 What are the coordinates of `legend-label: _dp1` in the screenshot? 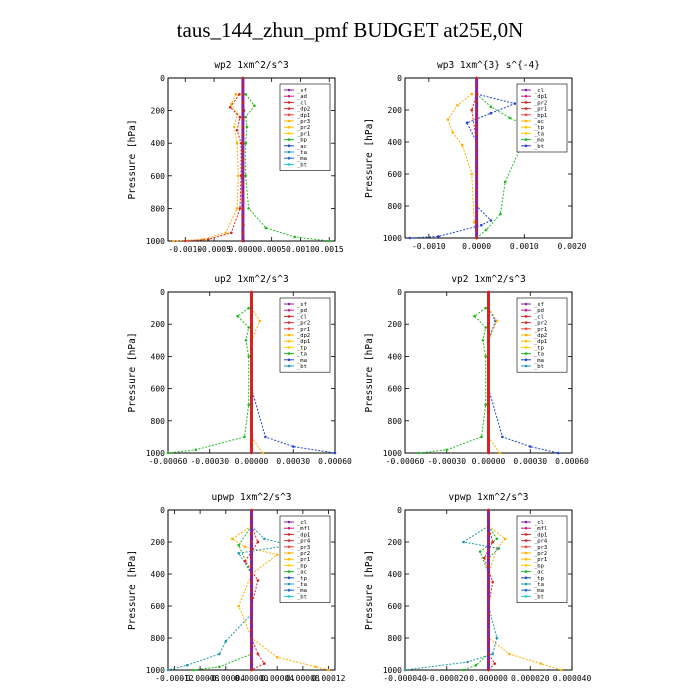 It's located at (540, 97).